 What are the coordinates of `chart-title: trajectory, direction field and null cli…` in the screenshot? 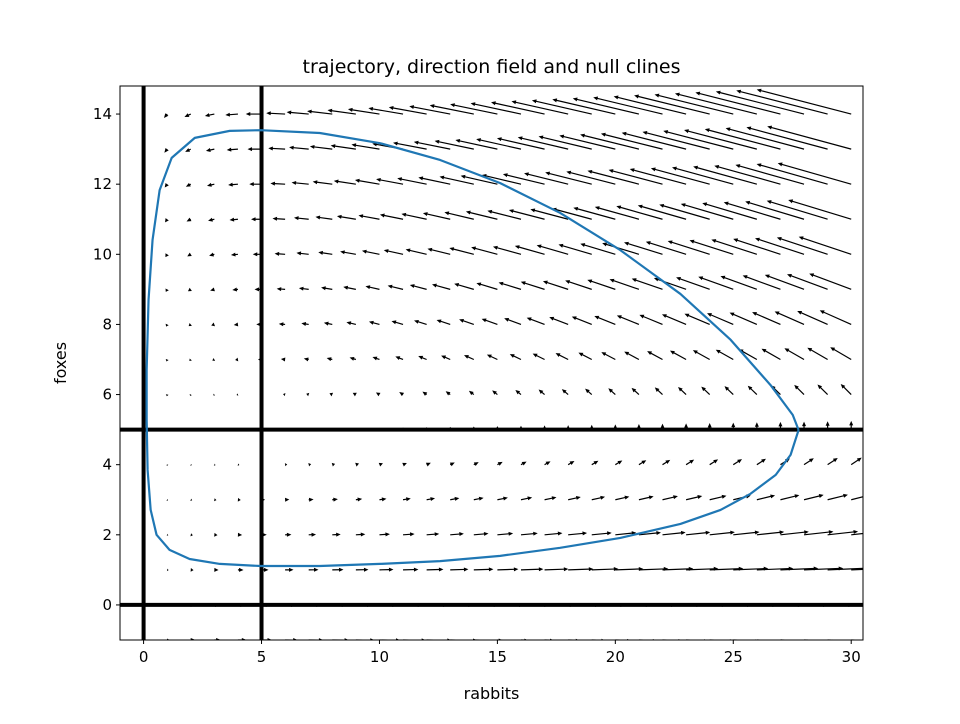 It's located at (492, 67).